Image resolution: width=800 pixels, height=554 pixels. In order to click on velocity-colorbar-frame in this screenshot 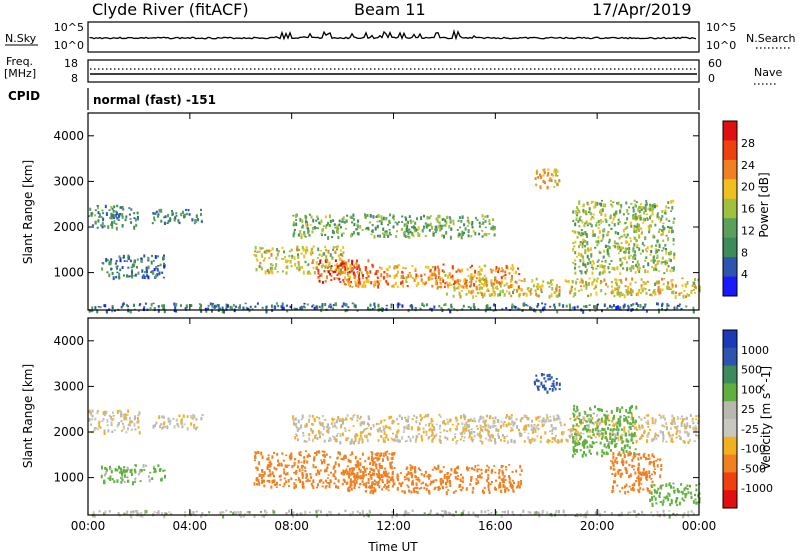, I will do `click(730, 419)`.